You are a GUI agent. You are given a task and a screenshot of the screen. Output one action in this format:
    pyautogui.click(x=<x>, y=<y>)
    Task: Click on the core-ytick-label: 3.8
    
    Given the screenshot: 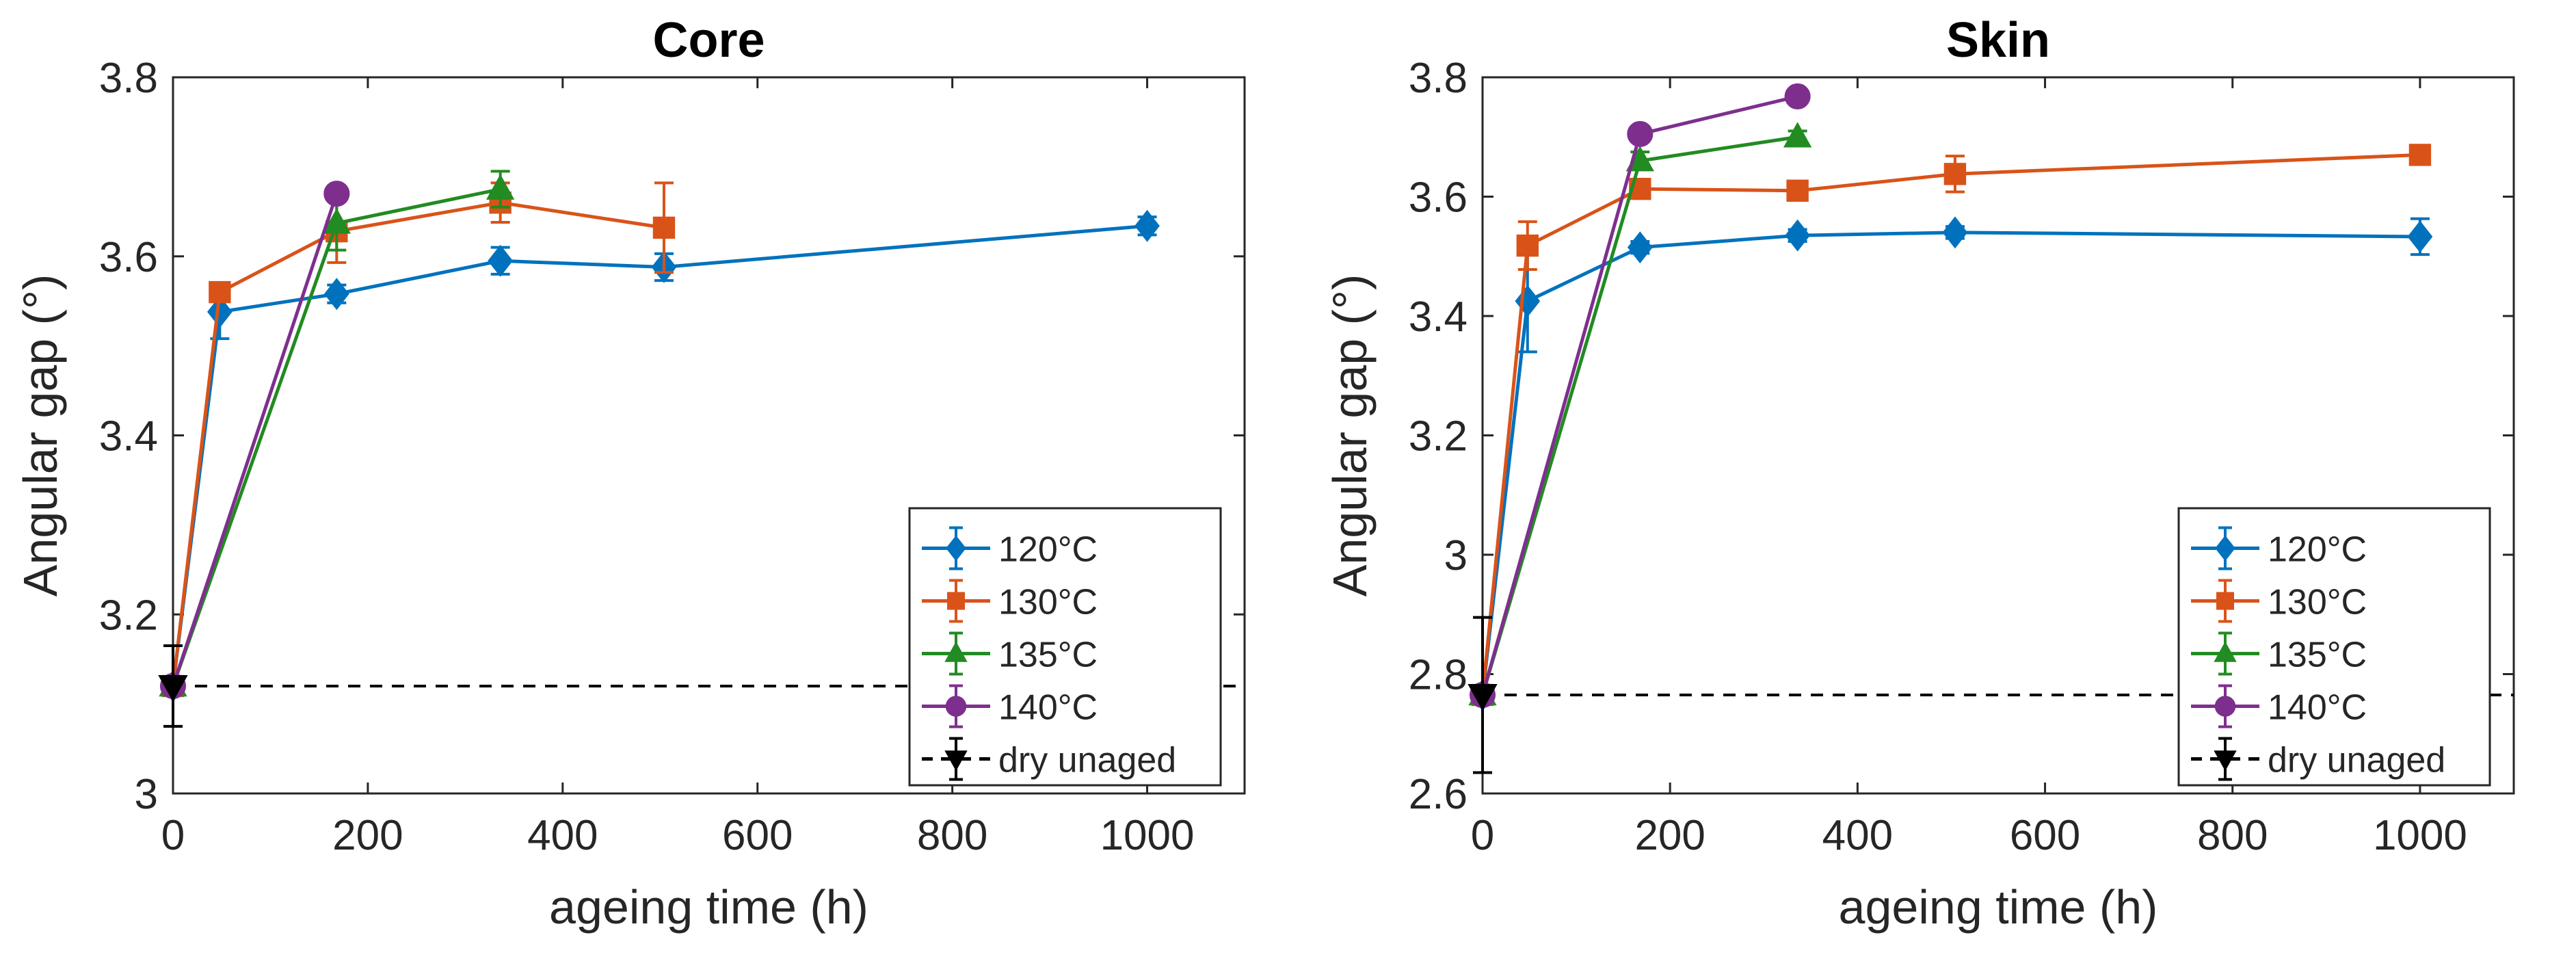 What is the action you would take?
    pyautogui.click(x=128, y=78)
    